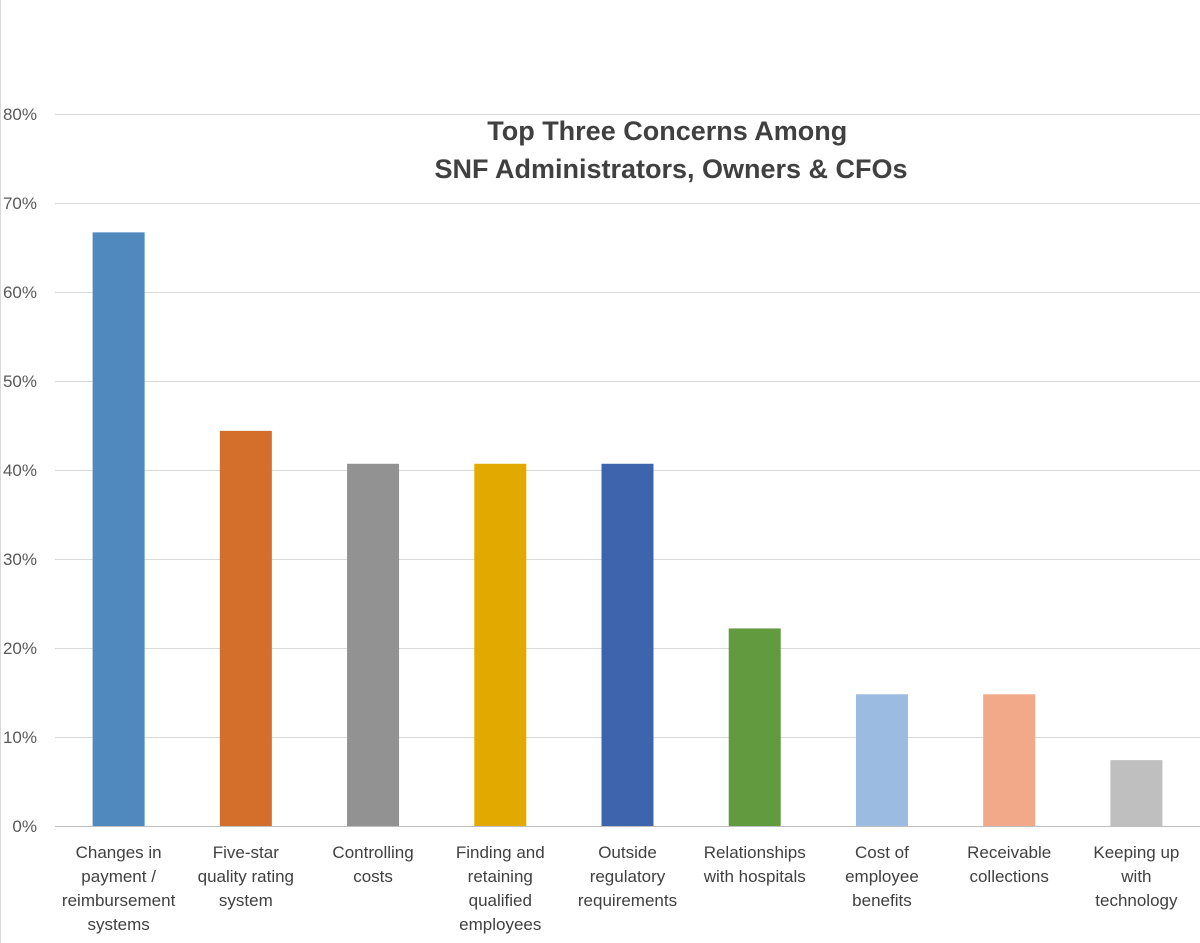  I want to click on x-category-label: Keeping up with technology, so click(1136, 876).